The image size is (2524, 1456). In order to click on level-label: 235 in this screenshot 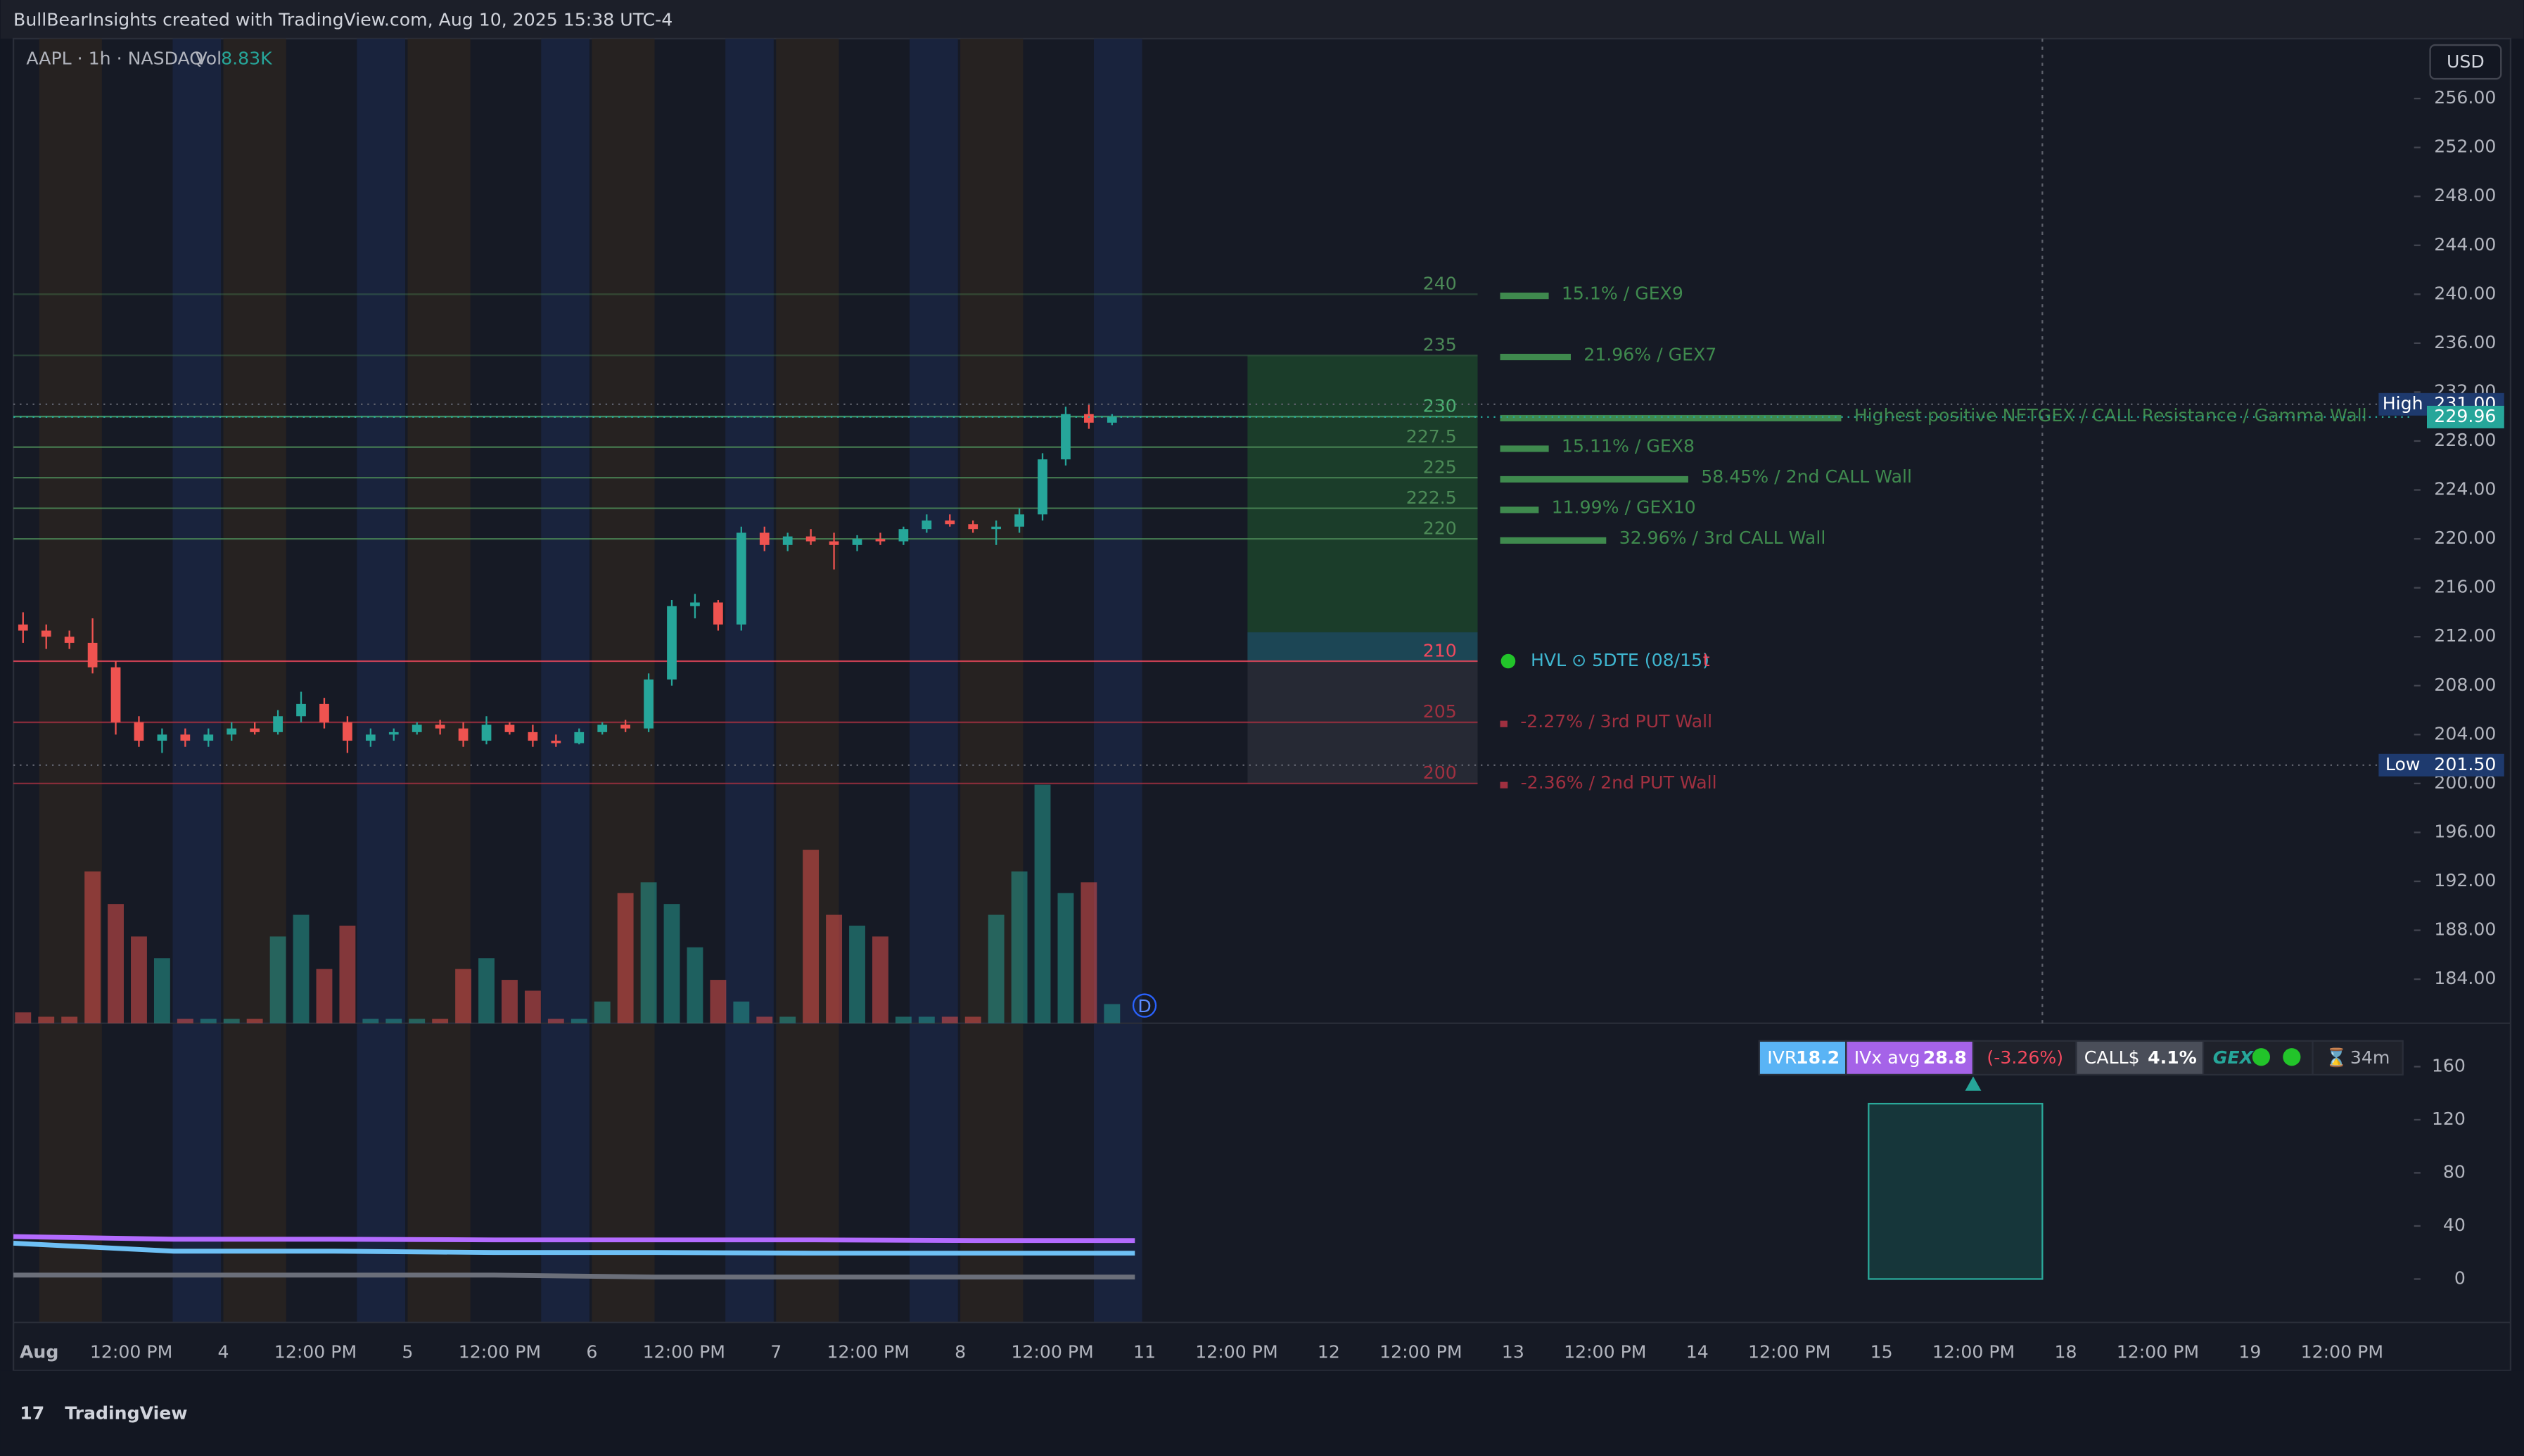, I will do `click(1440, 345)`.